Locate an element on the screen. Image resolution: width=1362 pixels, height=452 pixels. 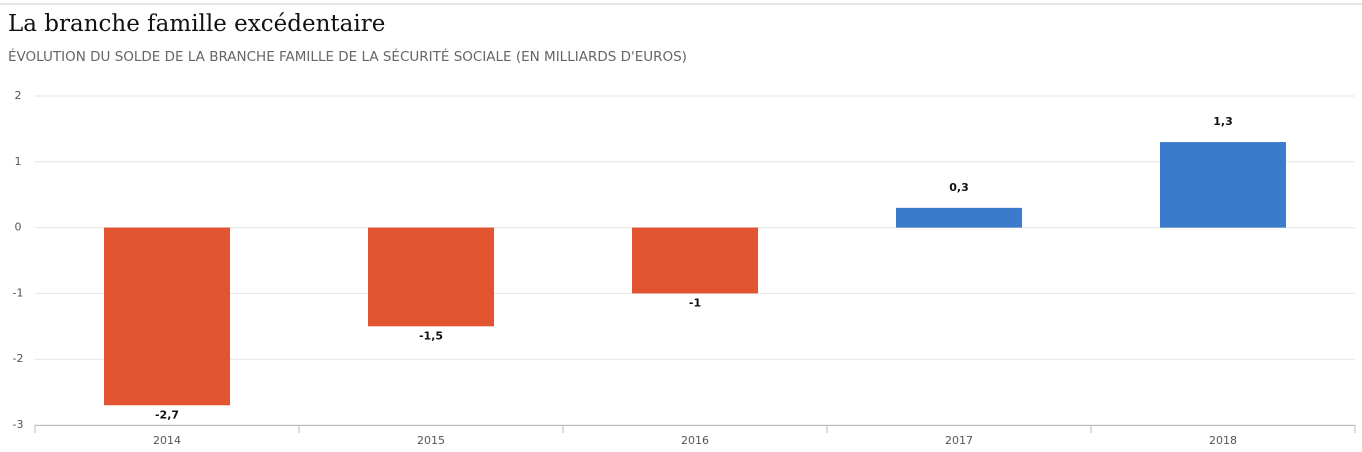
value-label: 0,3 is located at coordinates (959, 187).